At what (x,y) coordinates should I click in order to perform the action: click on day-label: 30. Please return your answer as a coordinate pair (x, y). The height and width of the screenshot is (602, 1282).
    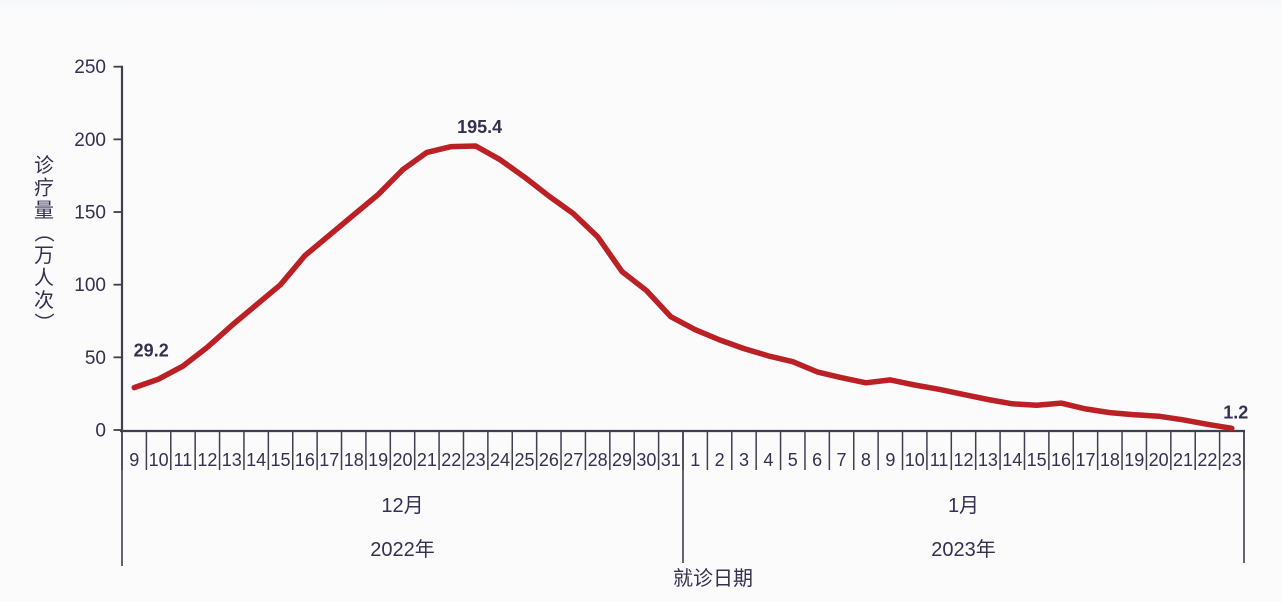
    Looking at the image, I should click on (646, 460).